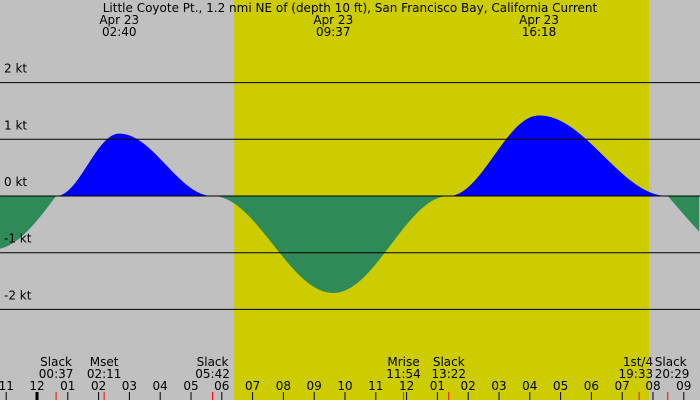  What do you see at coordinates (212, 374) in the screenshot?
I see `event-time-label: 05:42` at bounding box center [212, 374].